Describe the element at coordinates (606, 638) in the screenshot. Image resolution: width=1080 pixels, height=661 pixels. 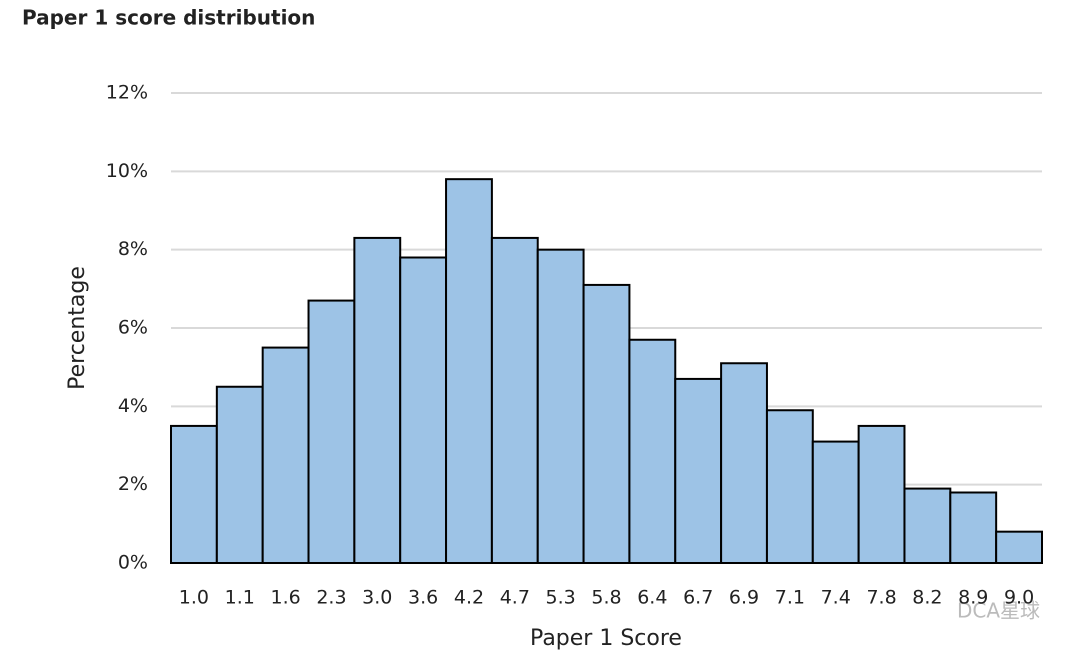
I see `x-axis-label: Paper 1 Score` at that location.